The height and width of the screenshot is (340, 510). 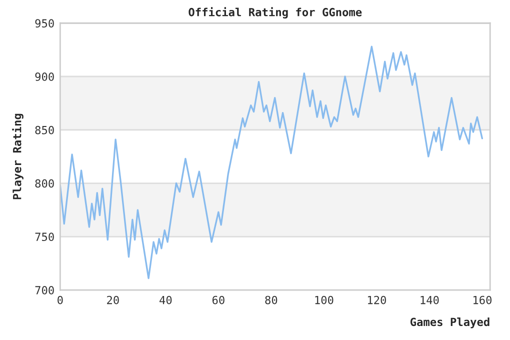 What do you see at coordinates (218, 300) in the screenshot?
I see `x-tick-label: 60` at bounding box center [218, 300].